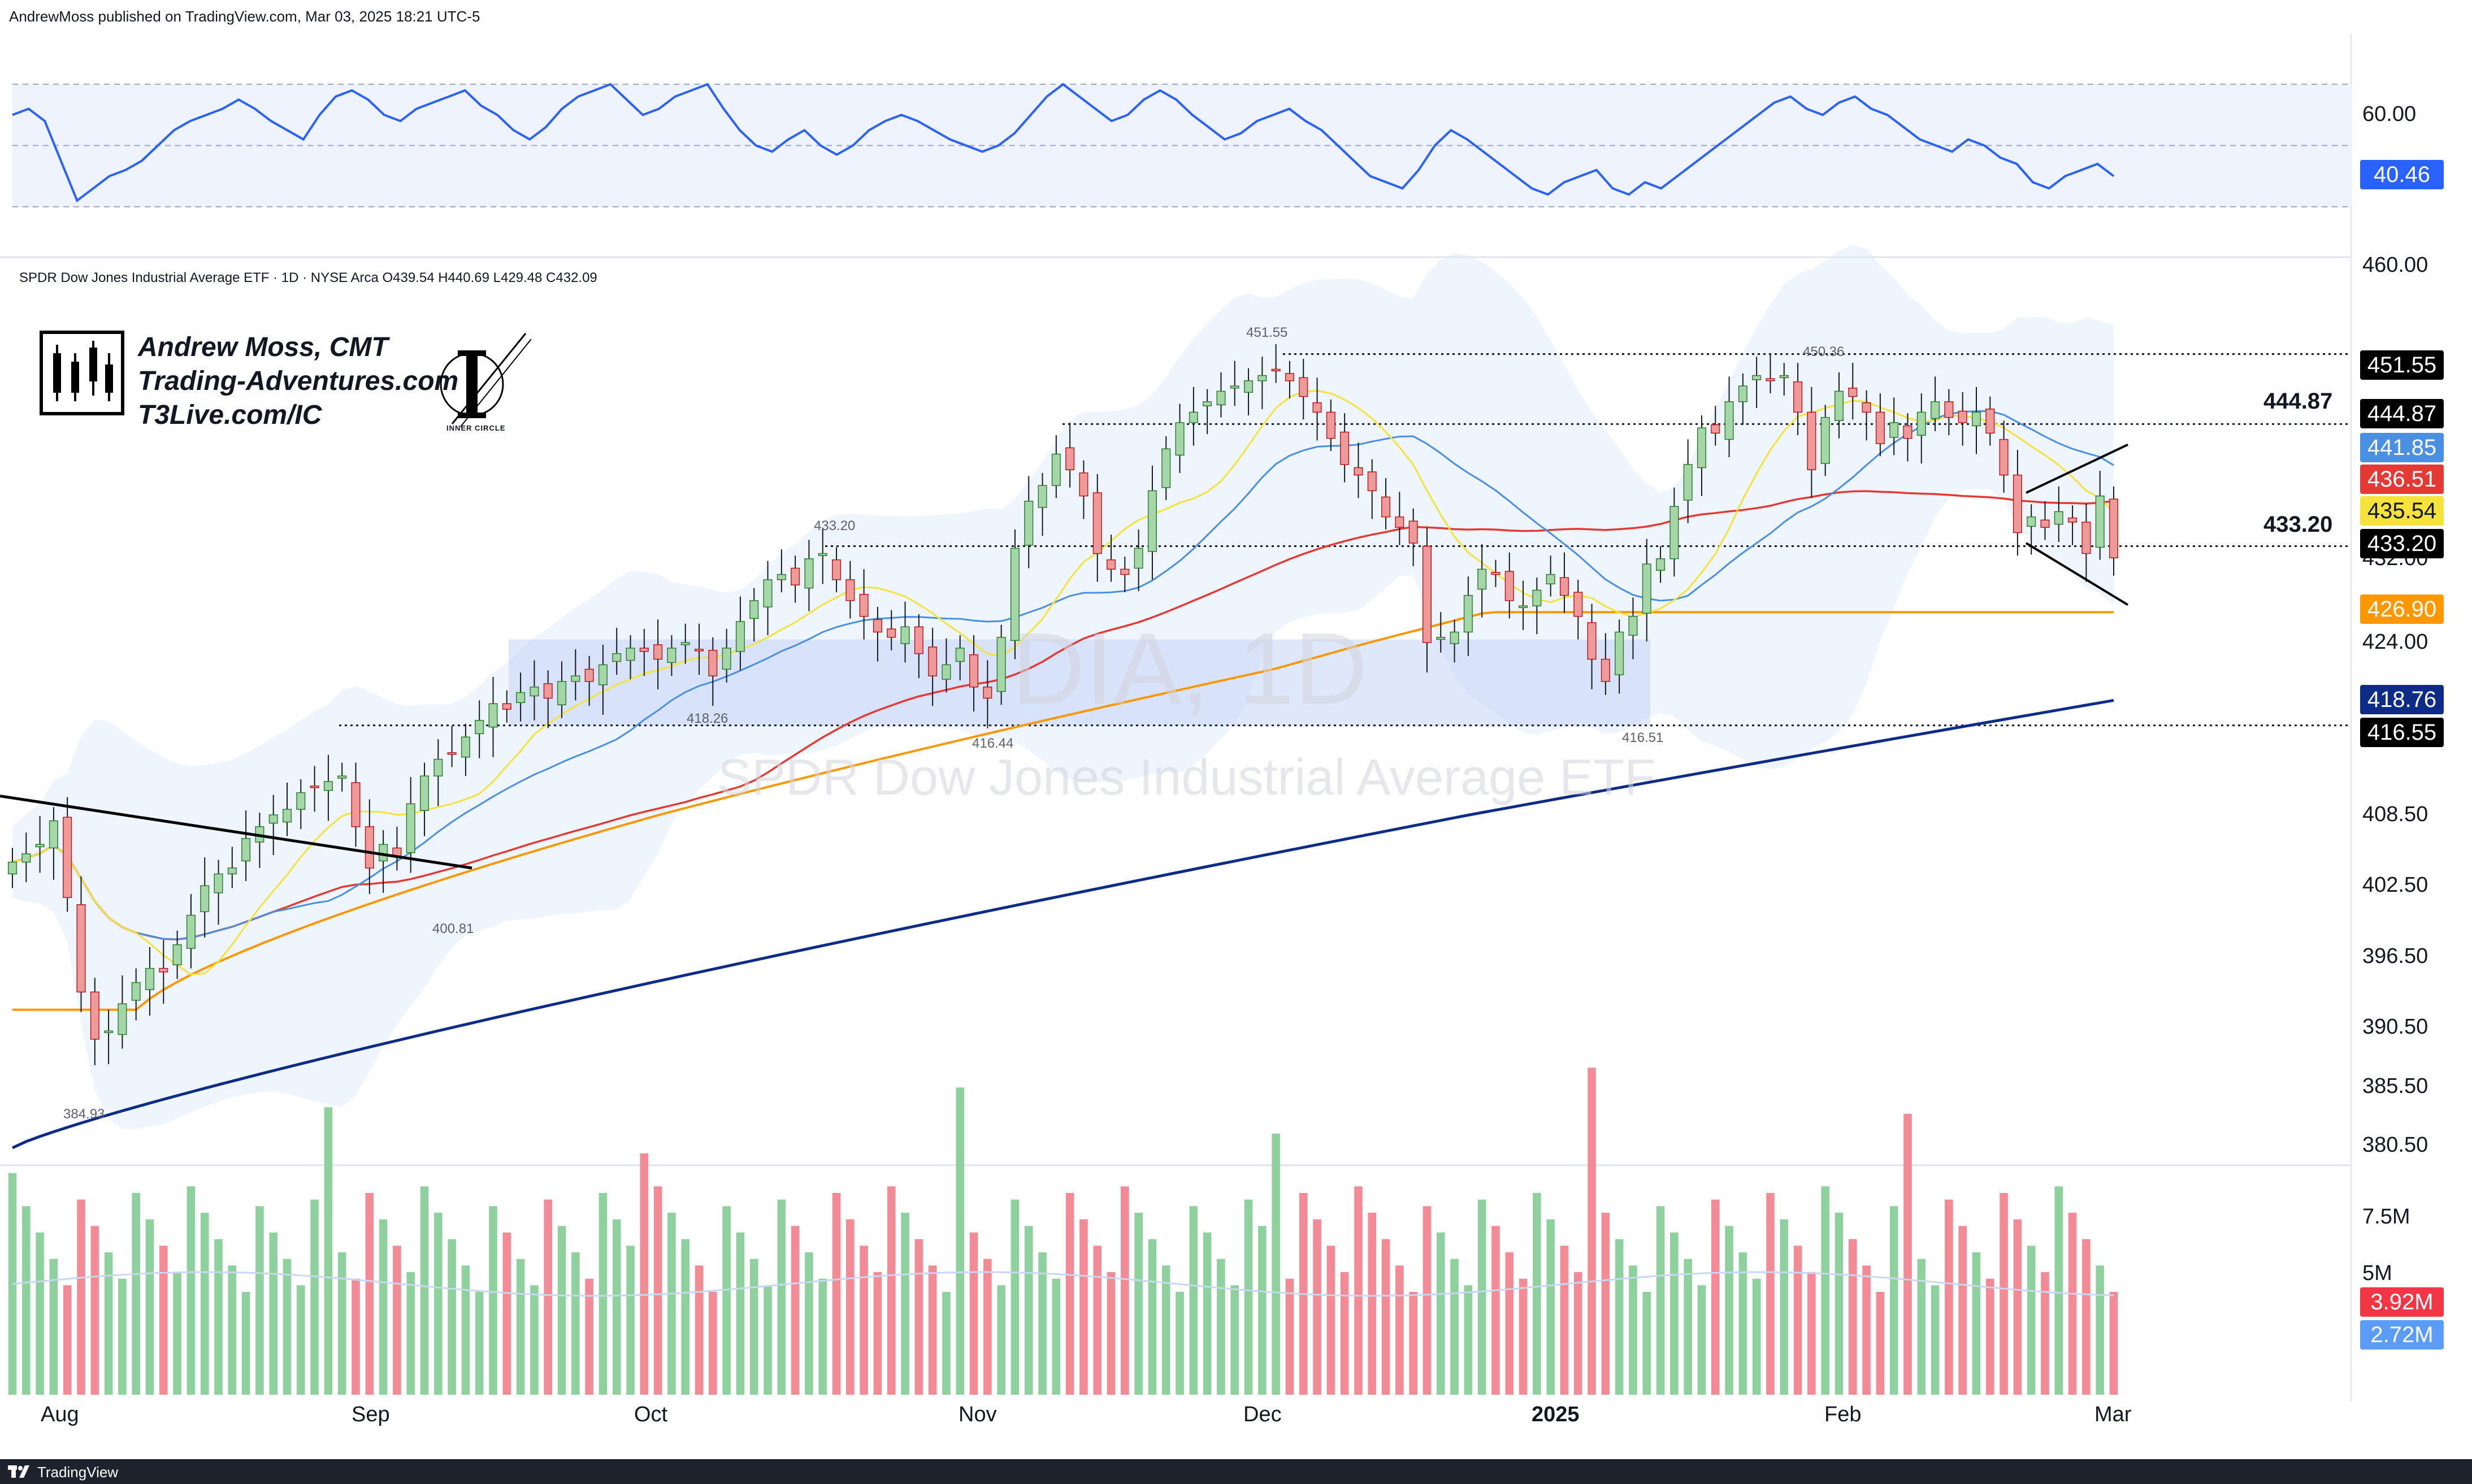  I want to click on time-axis-label: Oct, so click(651, 1415).